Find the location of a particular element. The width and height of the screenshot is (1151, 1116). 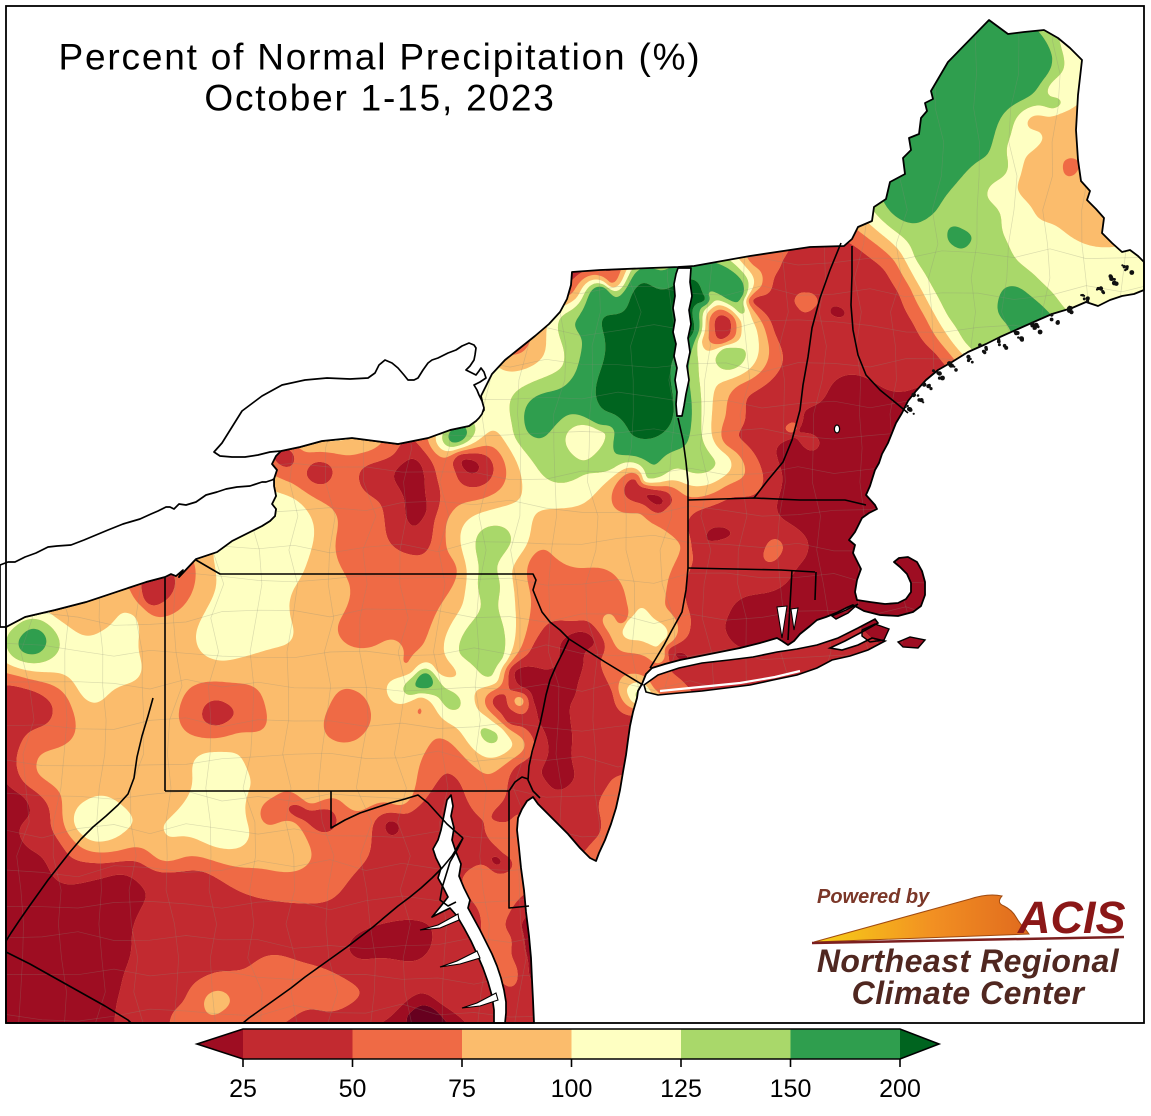

svg-text: 25 is located at coordinates (243, 1089).